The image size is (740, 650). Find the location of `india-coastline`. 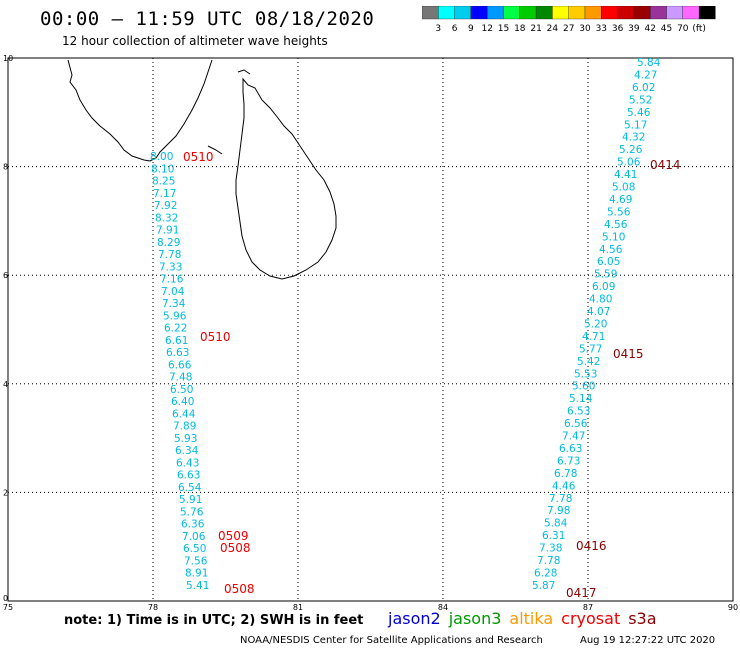

india-coastline is located at coordinates (140, 110).